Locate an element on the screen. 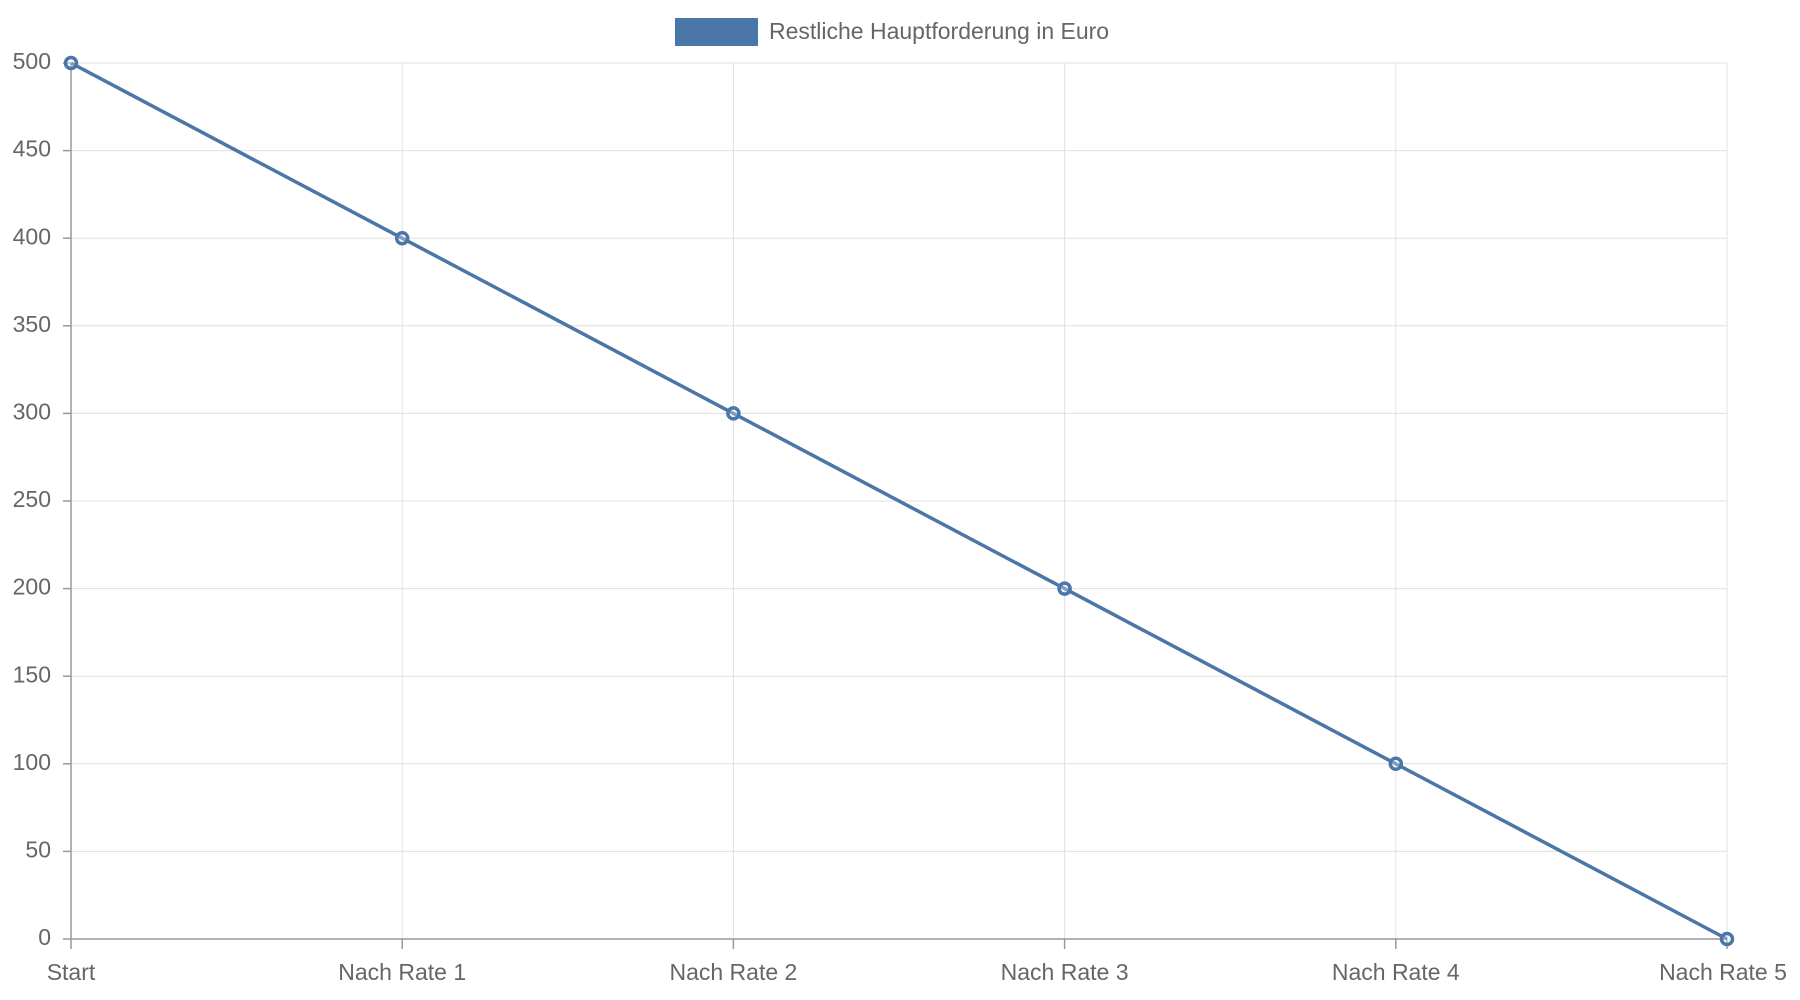 The image size is (1800, 1000). x-tick-label: Nach Rate 1 is located at coordinates (402, 972).